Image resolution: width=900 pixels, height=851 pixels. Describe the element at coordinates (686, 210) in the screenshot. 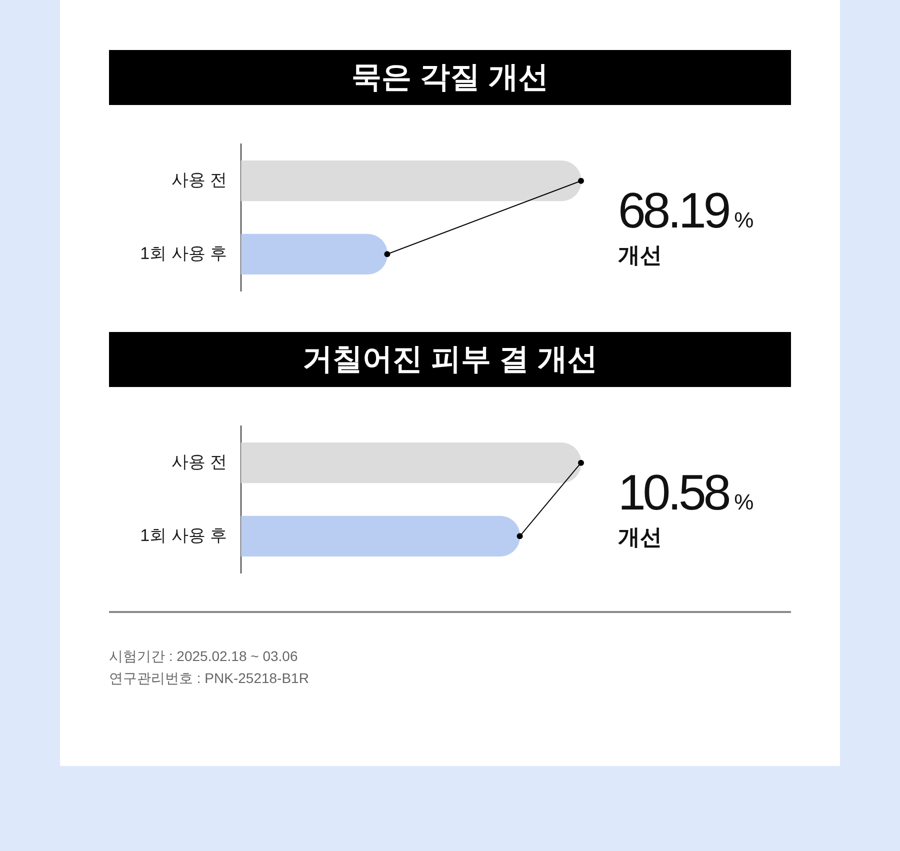

I see `text: 68.19%` at that location.